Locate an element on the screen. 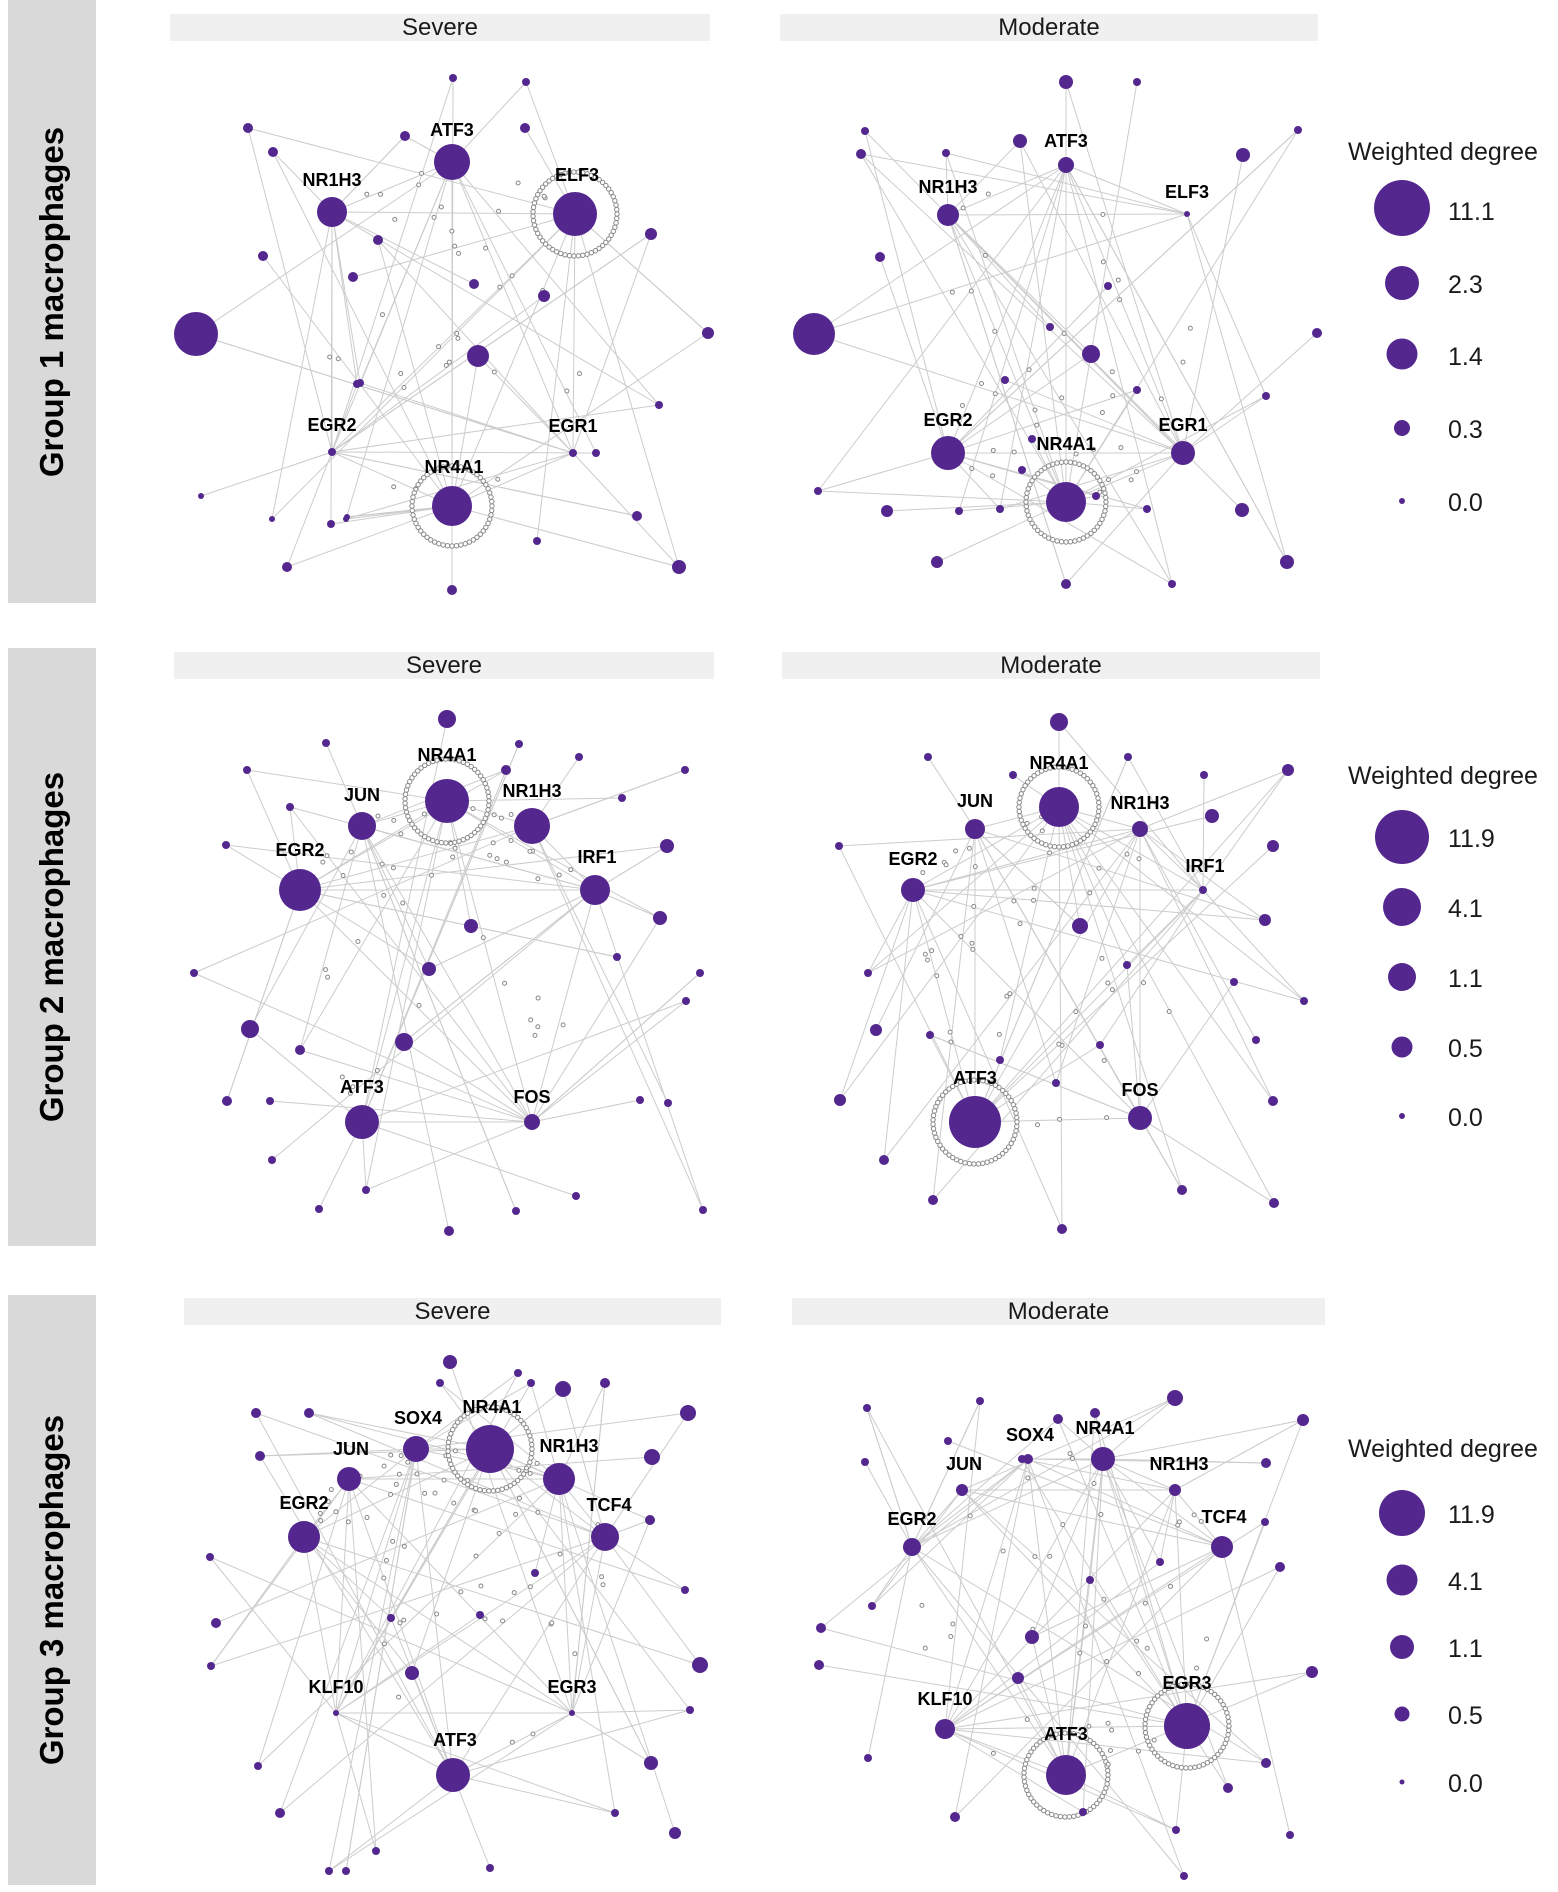  hub-label: NR4A1 is located at coordinates (453, 467).